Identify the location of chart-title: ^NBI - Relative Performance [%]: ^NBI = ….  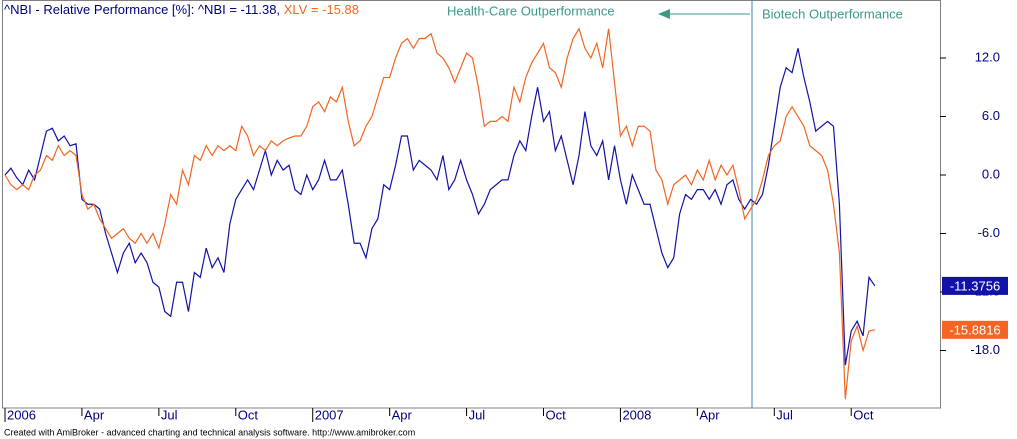
(181, 9).